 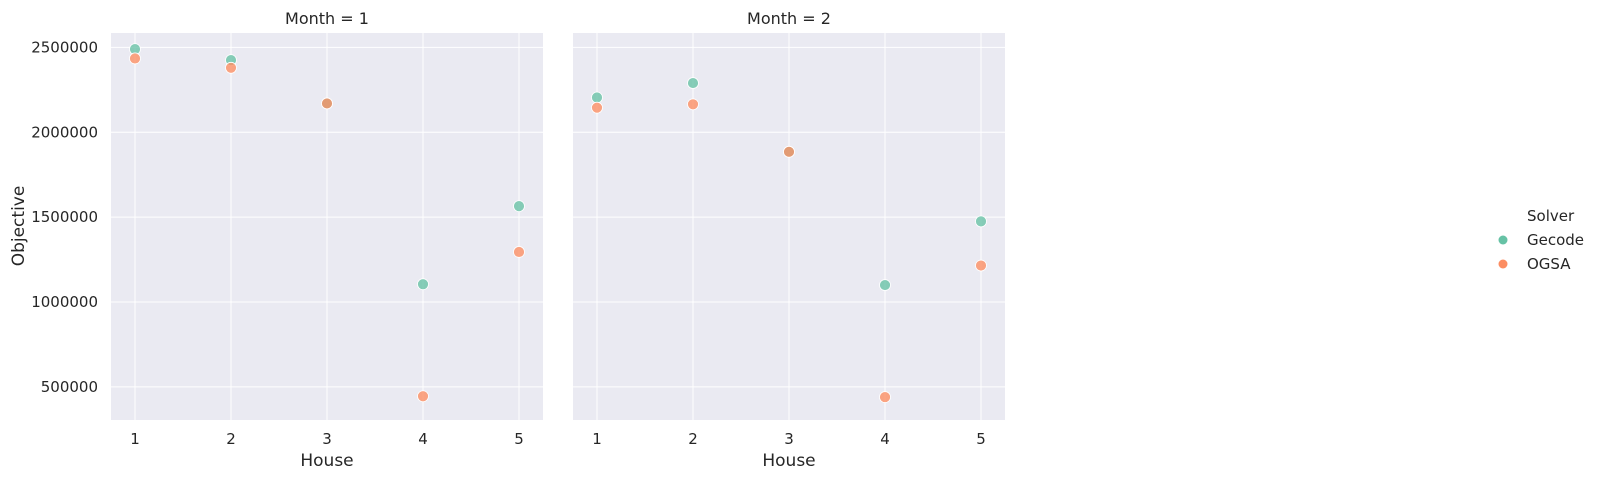 I want to click on facet-1-x-tick-label-5: 5, so click(x=519, y=439).